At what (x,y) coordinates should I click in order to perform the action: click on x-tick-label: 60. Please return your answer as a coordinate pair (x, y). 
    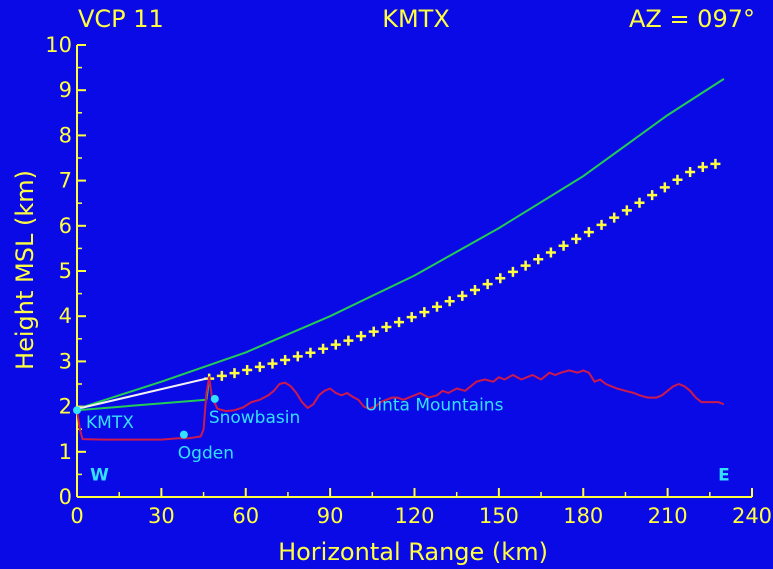
    Looking at the image, I should click on (245, 516).